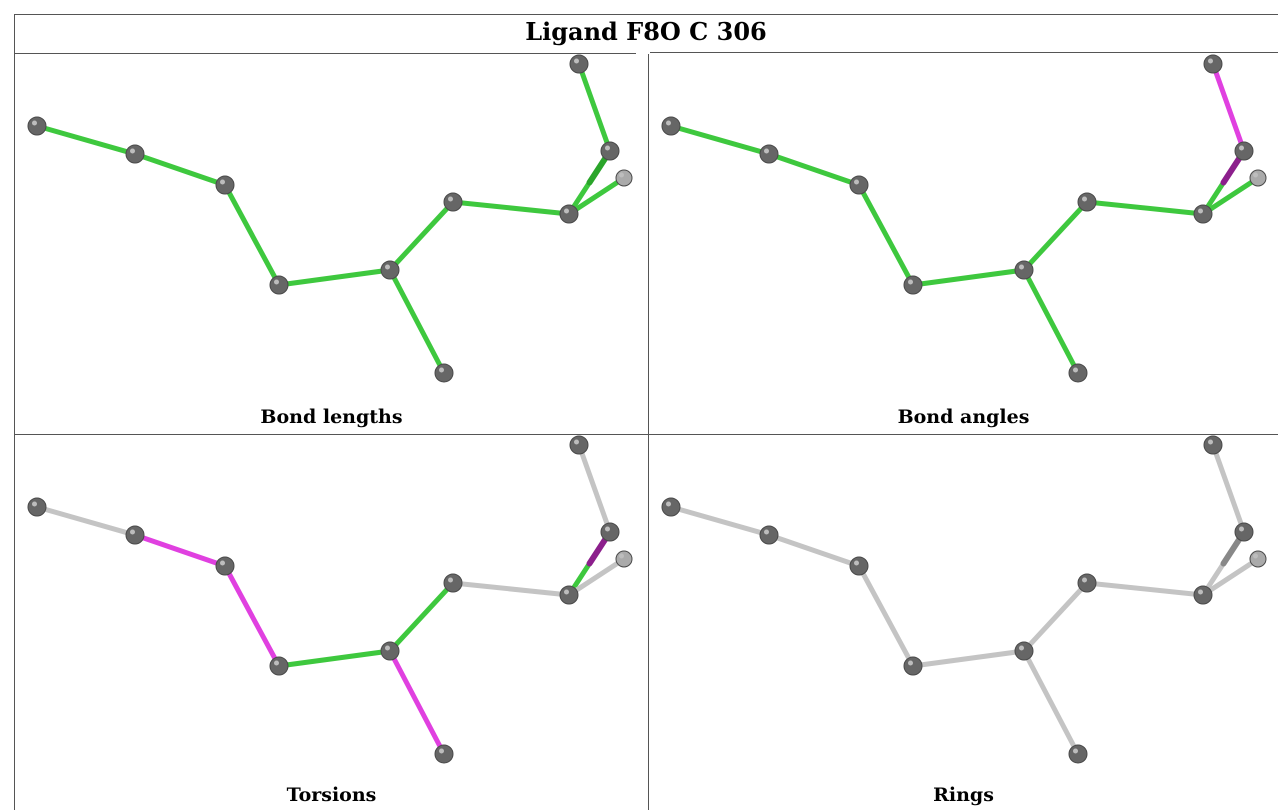 The image size is (1278, 810). What do you see at coordinates (648, 432) in the screenshot?
I see `vertical-divider` at bounding box center [648, 432].